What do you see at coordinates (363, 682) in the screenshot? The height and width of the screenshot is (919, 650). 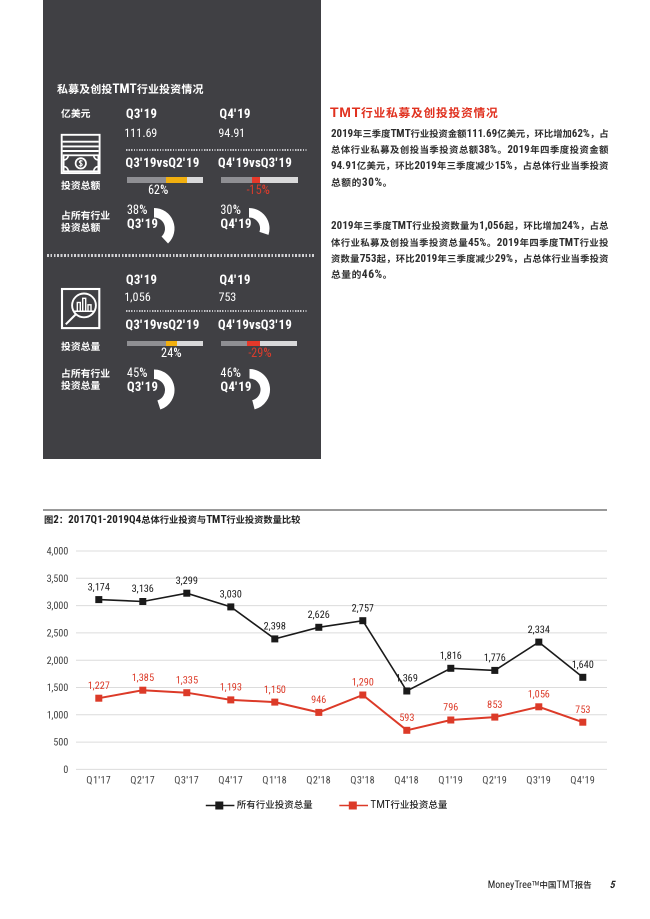 I see `svg-text: 1,290` at bounding box center [363, 682].